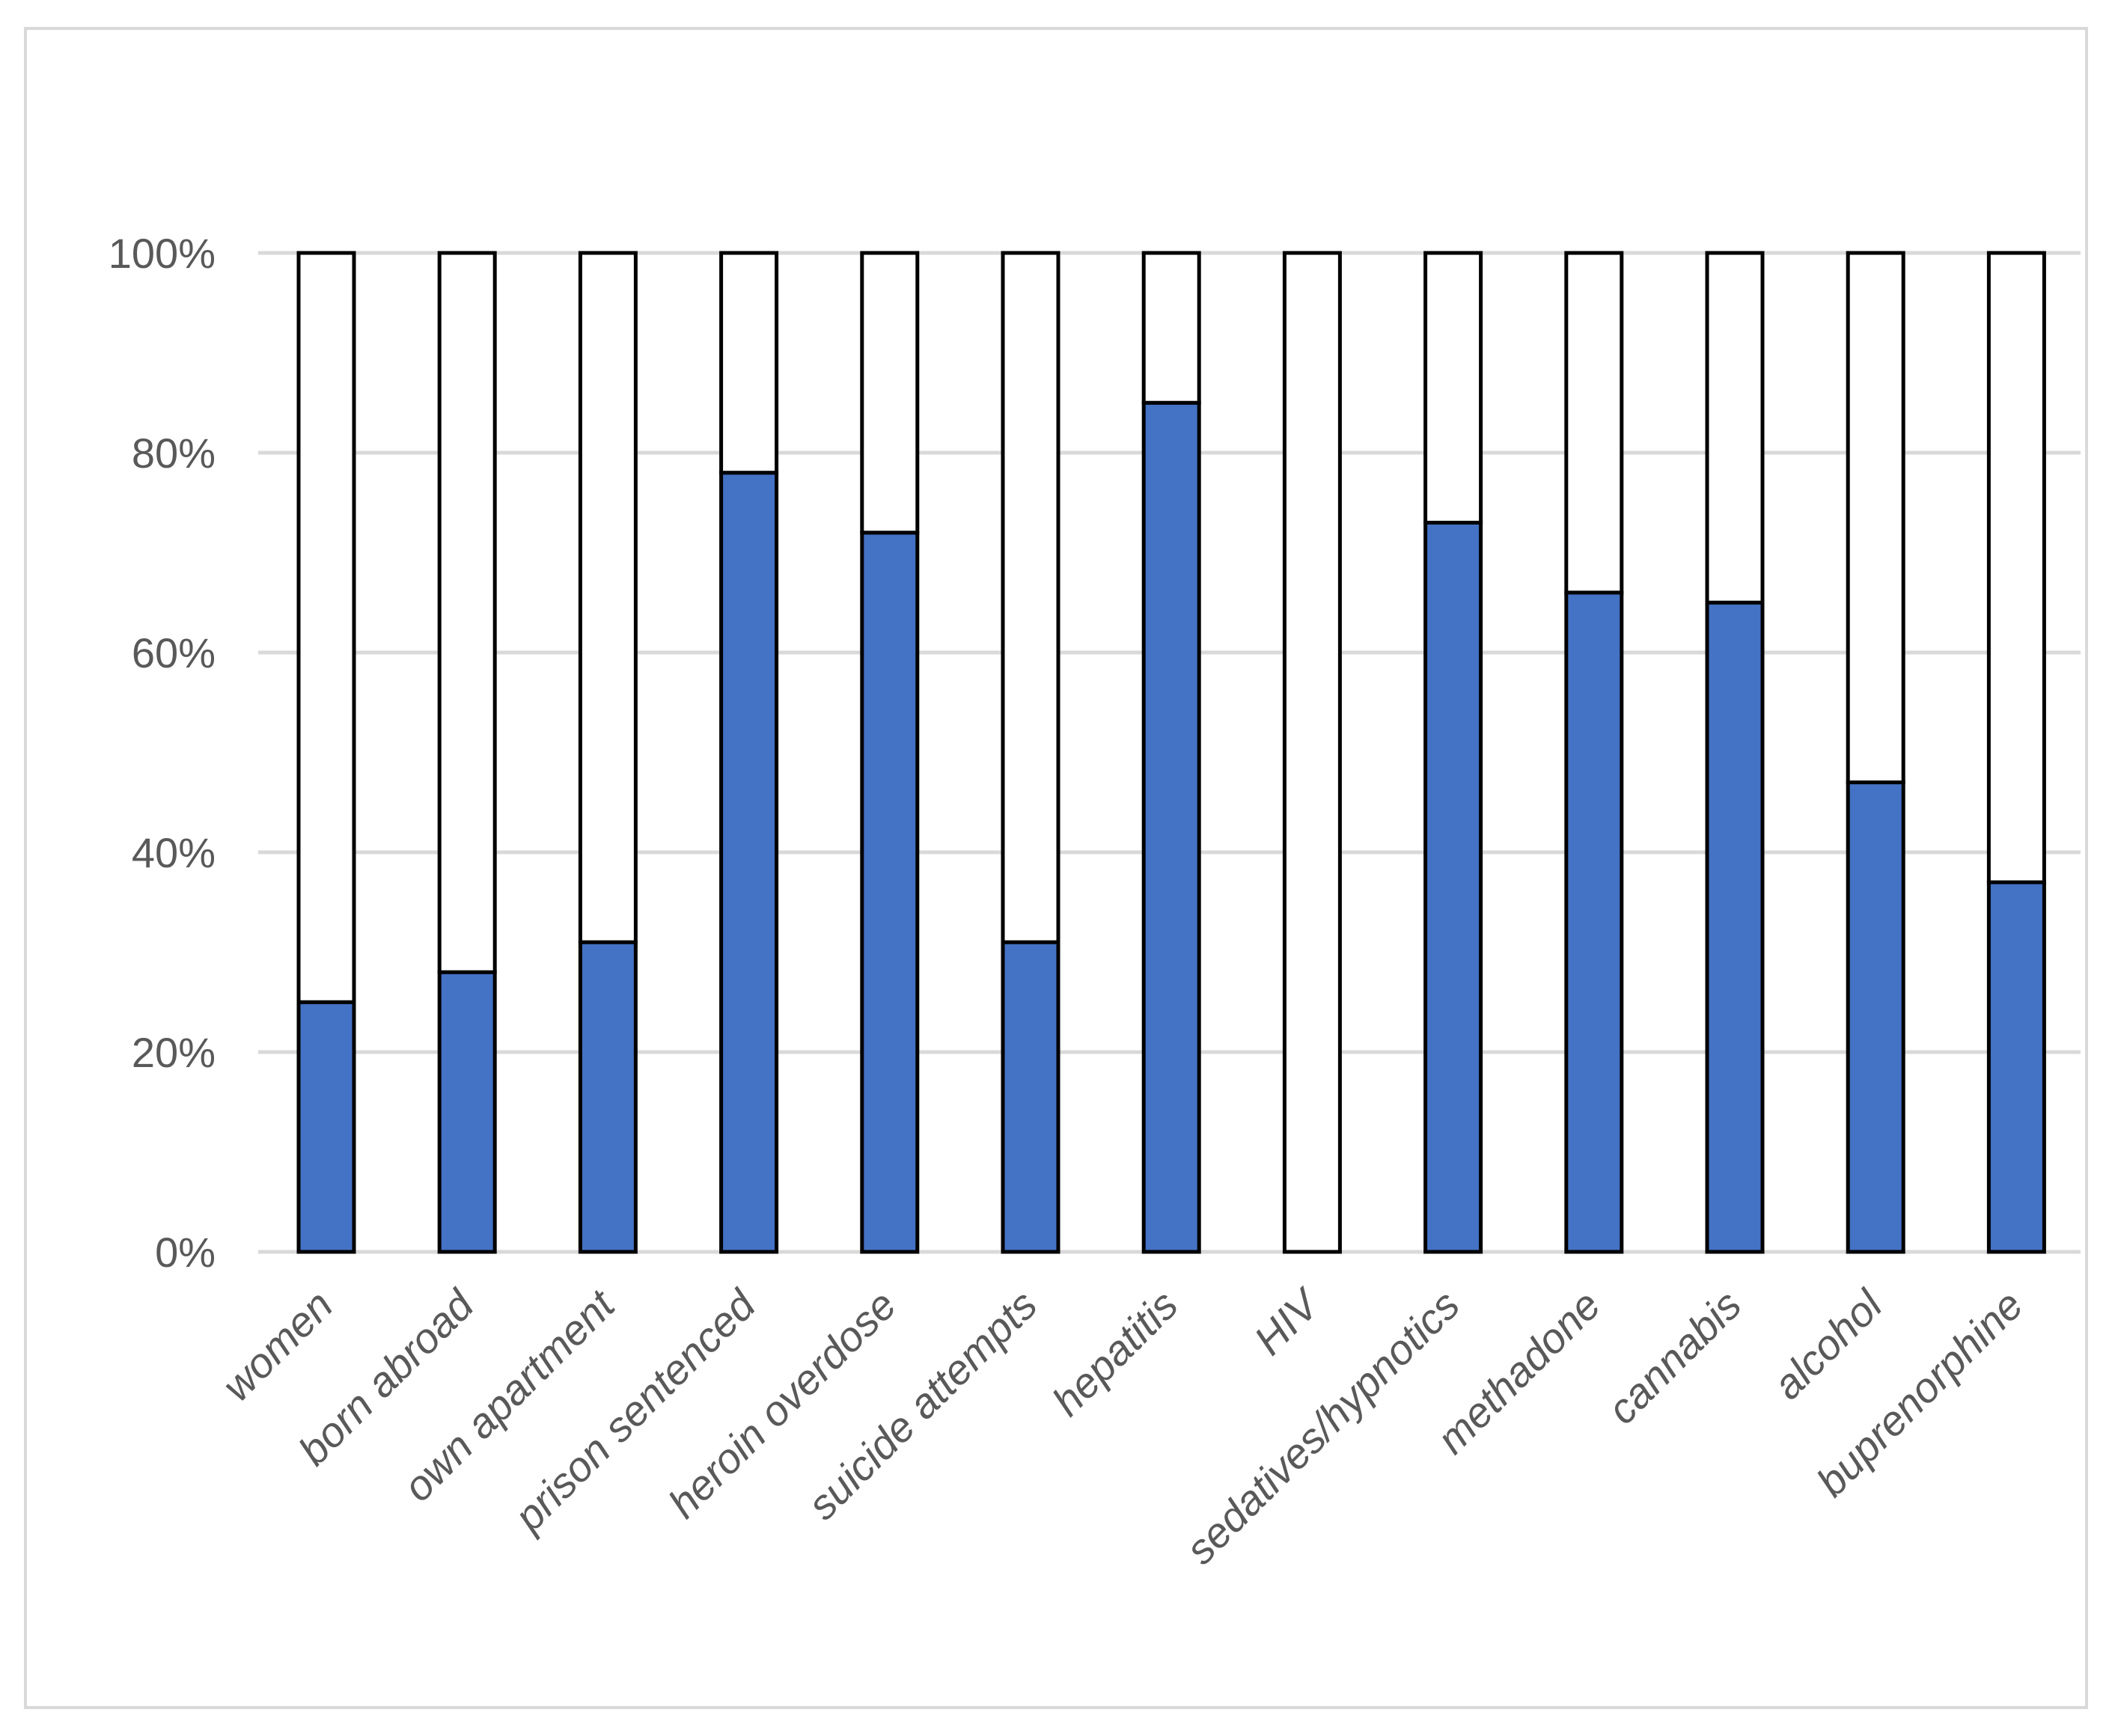  What do you see at coordinates (1674, 1357) in the screenshot?
I see `x-category-label: cannabis` at bounding box center [1674, 1357].